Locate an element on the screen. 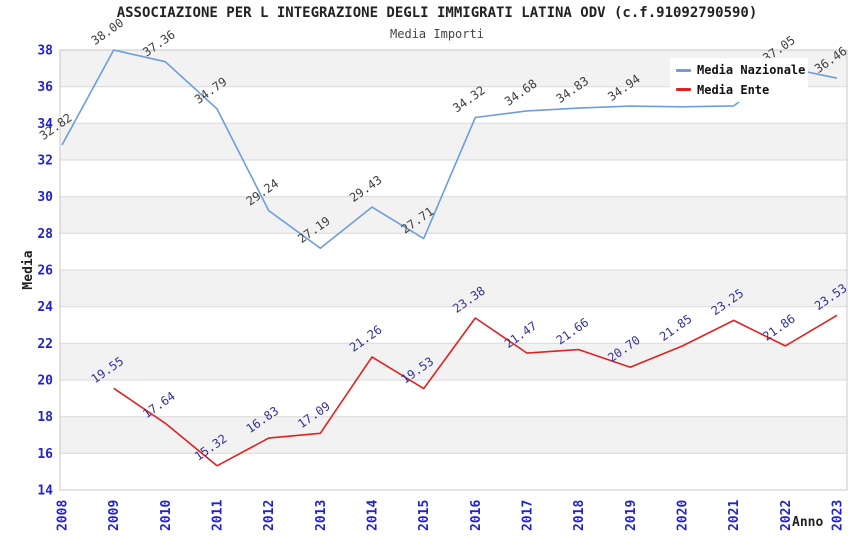  y-tick-label: 36 is located at coordinates (45, 87).